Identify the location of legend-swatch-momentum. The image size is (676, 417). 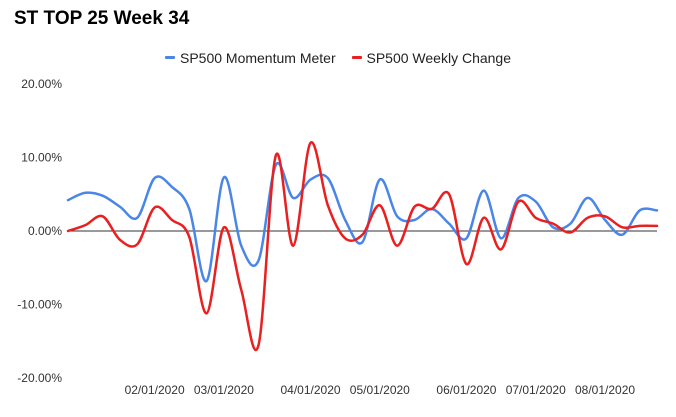
(169, 57).